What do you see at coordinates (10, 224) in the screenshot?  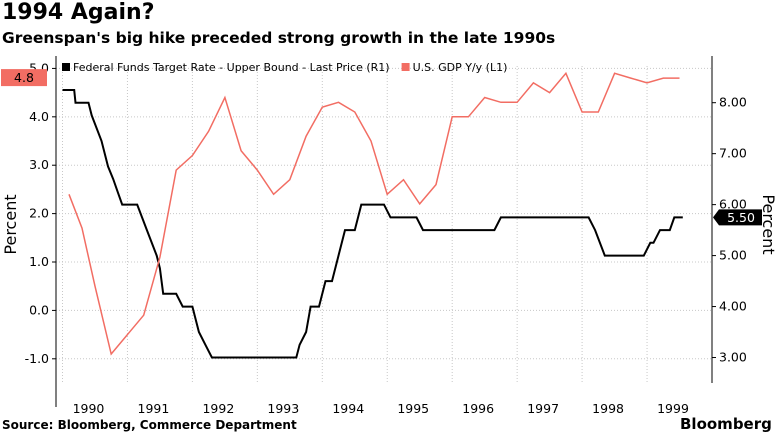 I see `left-axis-title: Percent` at bounding box center [10, 224].